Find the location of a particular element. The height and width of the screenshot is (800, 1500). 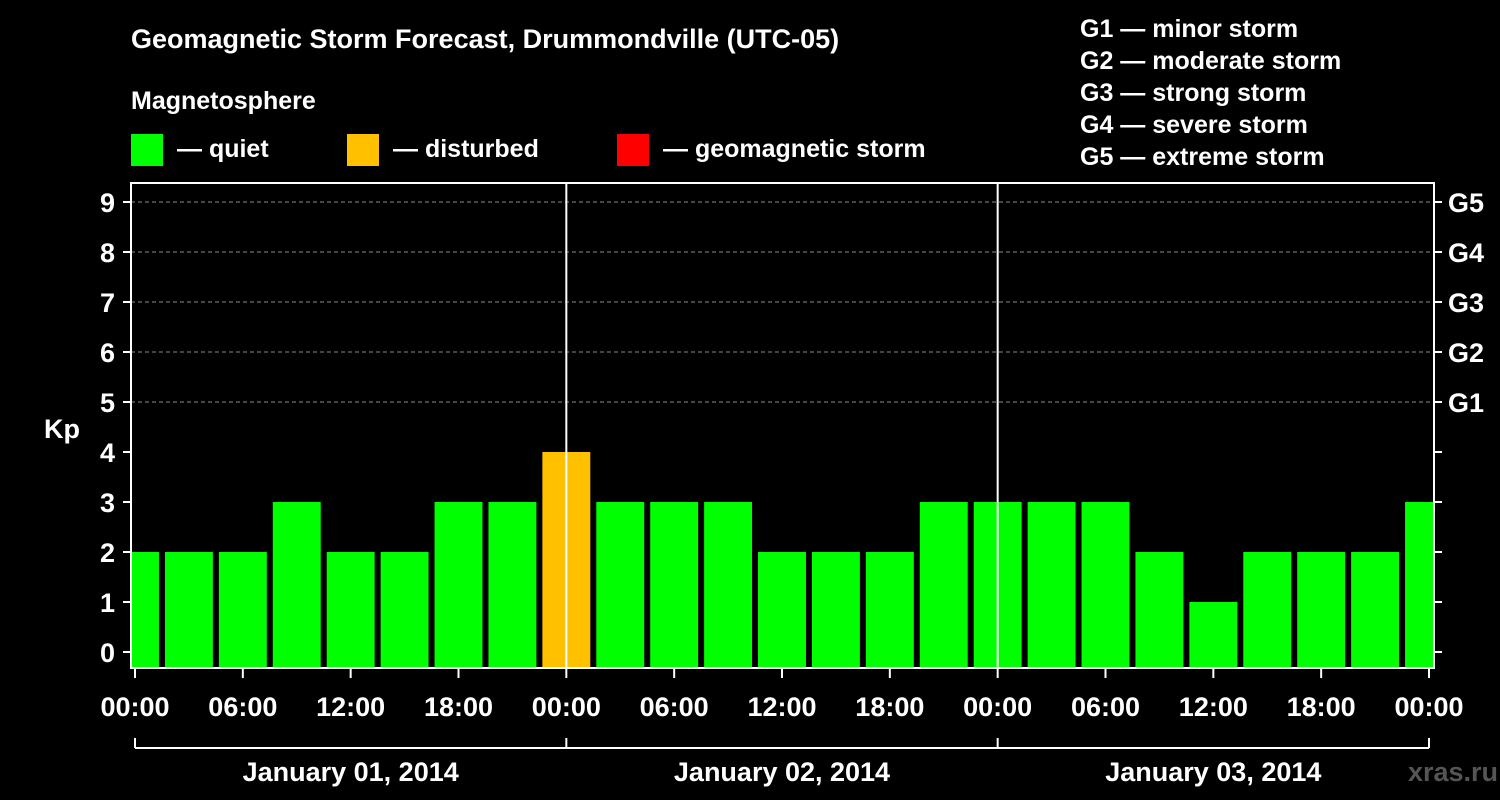

legend-label-disturbed: — disturbed is located at coordinates (466, 149).